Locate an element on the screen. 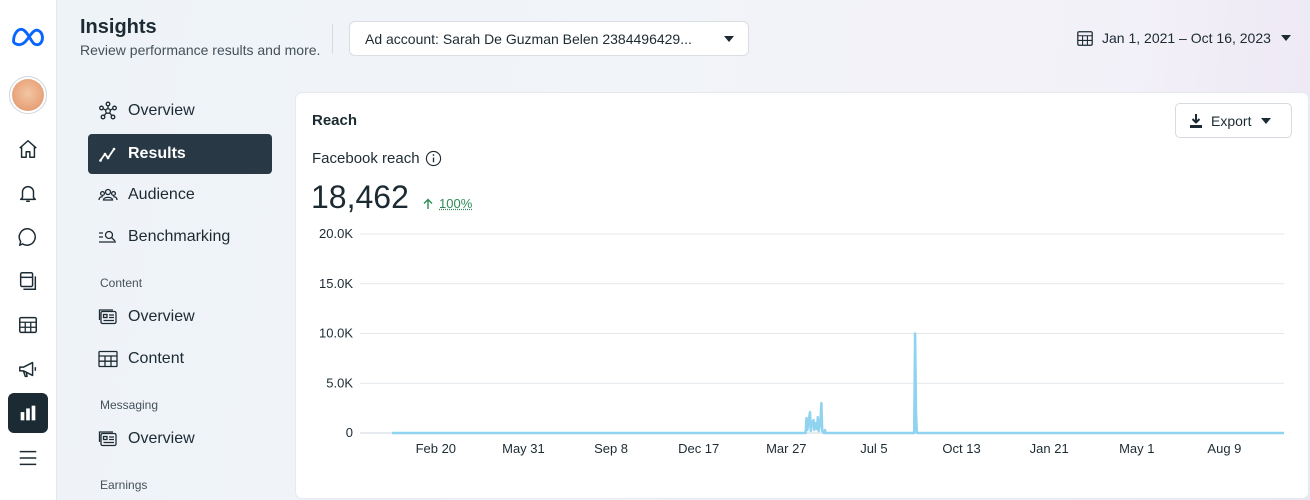 Image resolution: width=1310 pixels, height=500 pixels. grid-icon is located at coordinates (108, 359).